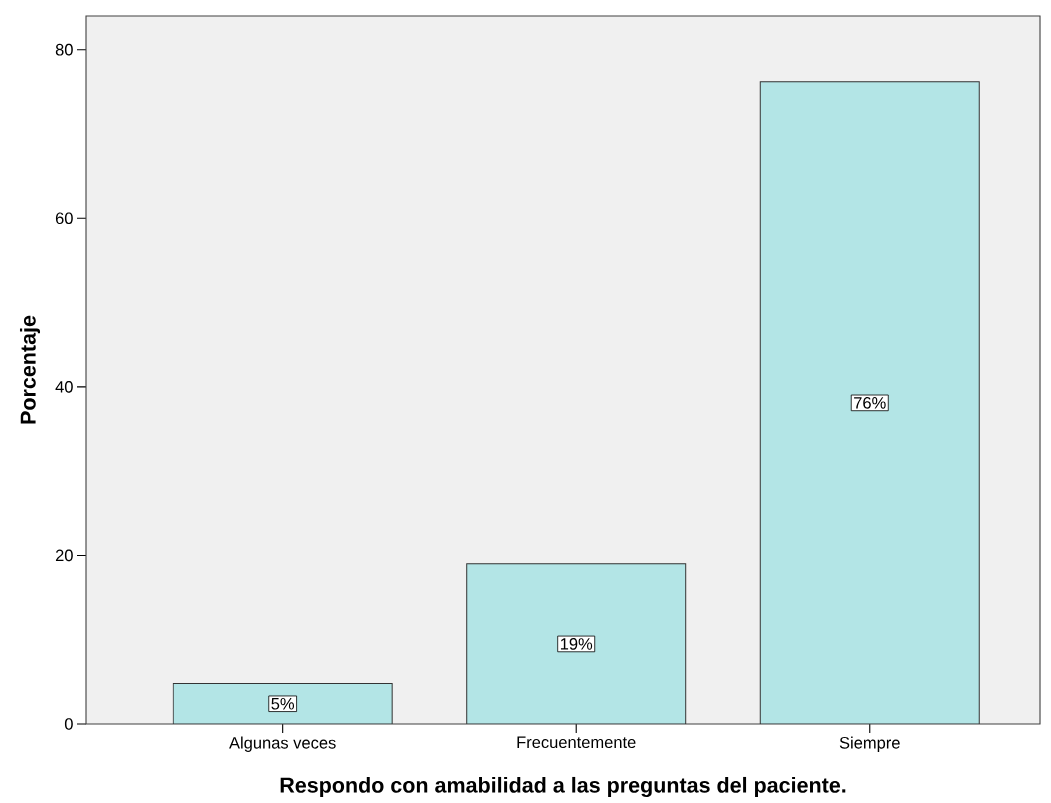  I want to click on data-label: 19%, so click(576, 644).